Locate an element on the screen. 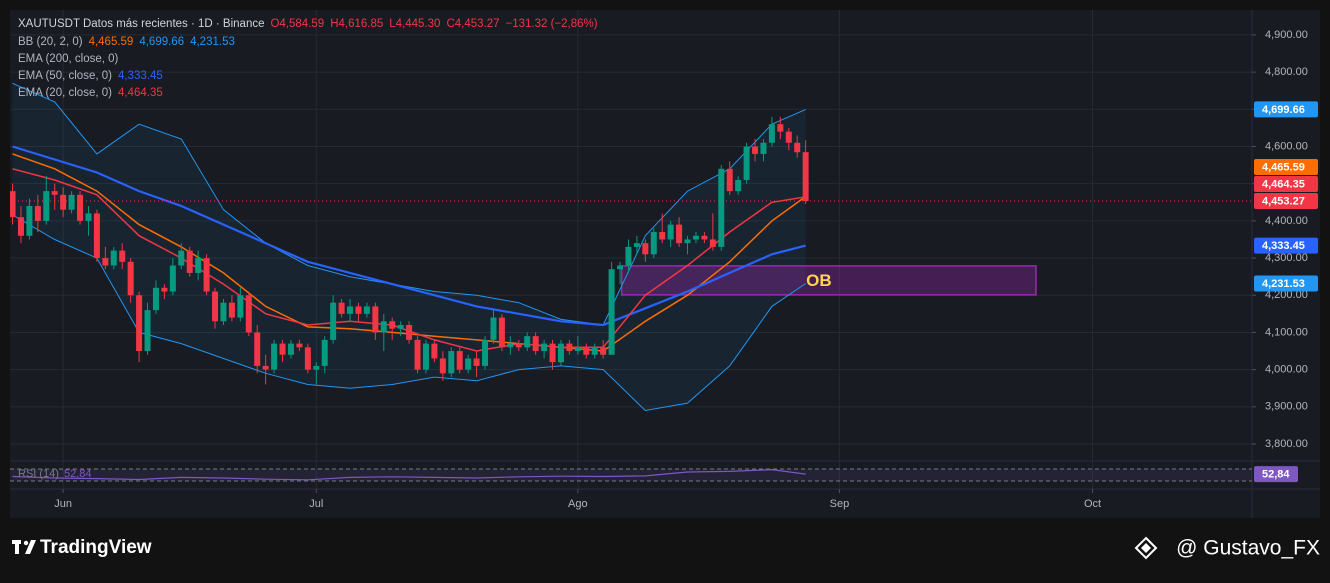  ohlc-value: C4,453.27 is located at coordinates (472, 24).